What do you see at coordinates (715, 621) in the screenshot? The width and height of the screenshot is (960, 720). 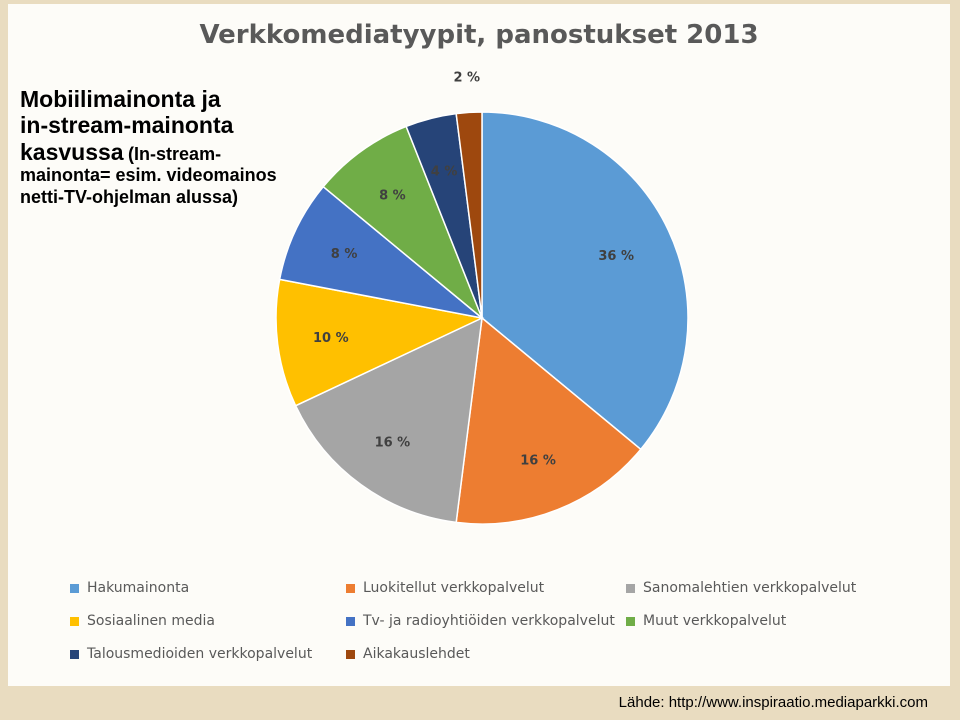 I see `legend-label: Muut verkkopalvelut` at bounding box center [715, 621].